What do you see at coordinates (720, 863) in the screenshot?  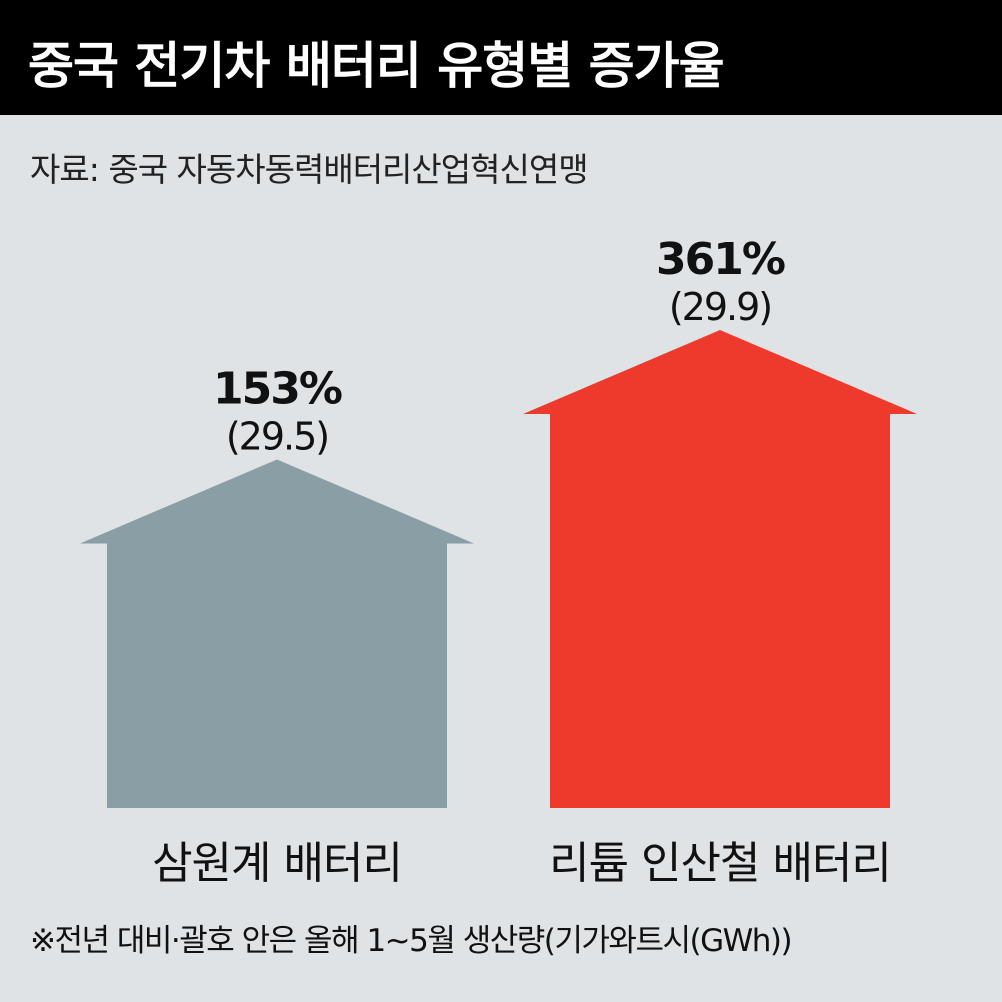 I see `category-label: 리튬 인산철 배터리` at bounding box center [720, 863].